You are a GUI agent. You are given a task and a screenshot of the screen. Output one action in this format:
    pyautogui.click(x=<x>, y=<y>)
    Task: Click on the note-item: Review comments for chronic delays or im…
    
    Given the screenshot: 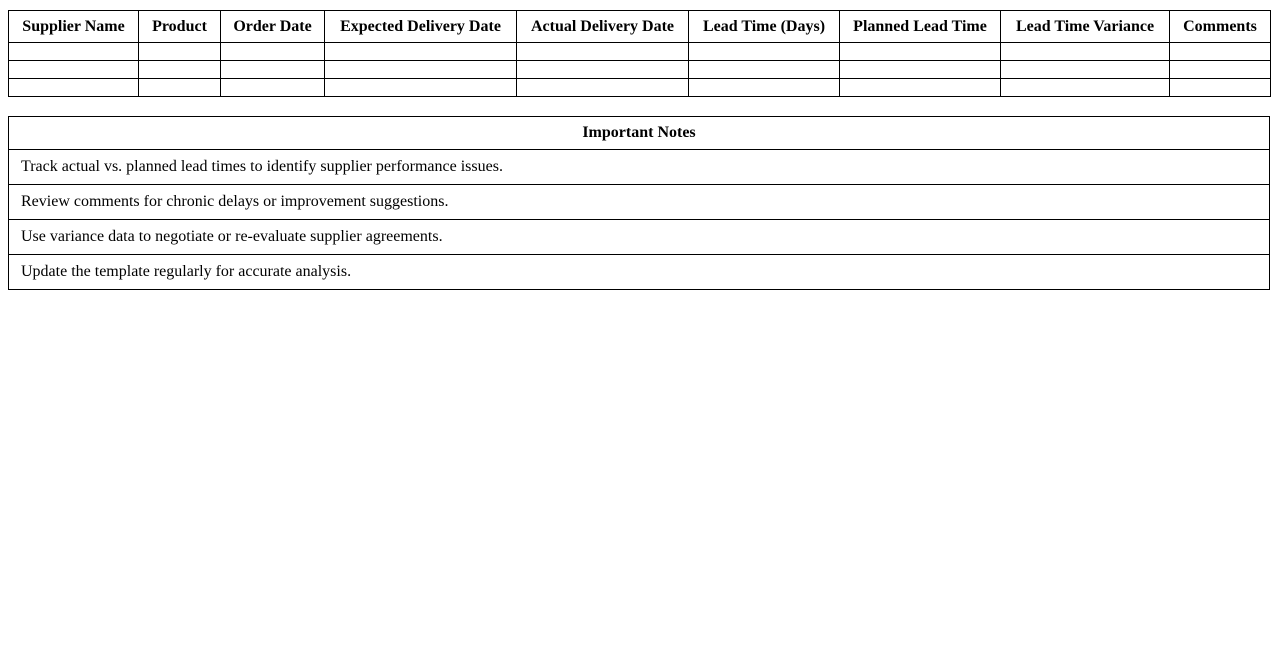 What is the action you would take?
    pyautogui.click(x=639, y=202)
    